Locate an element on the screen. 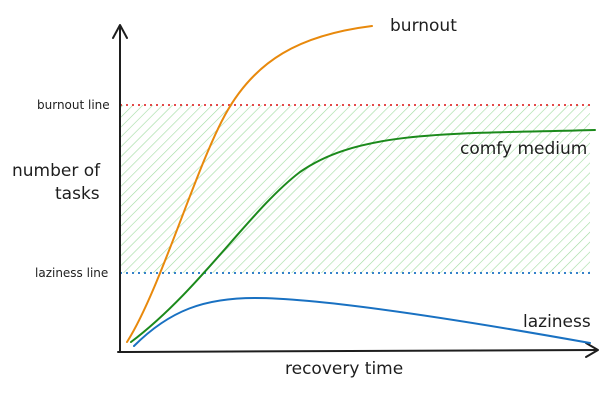 Image resolution: width=600 pixels, height=405 pixels. burnout-curve-label: burnout is located at coordinates (423, 26).